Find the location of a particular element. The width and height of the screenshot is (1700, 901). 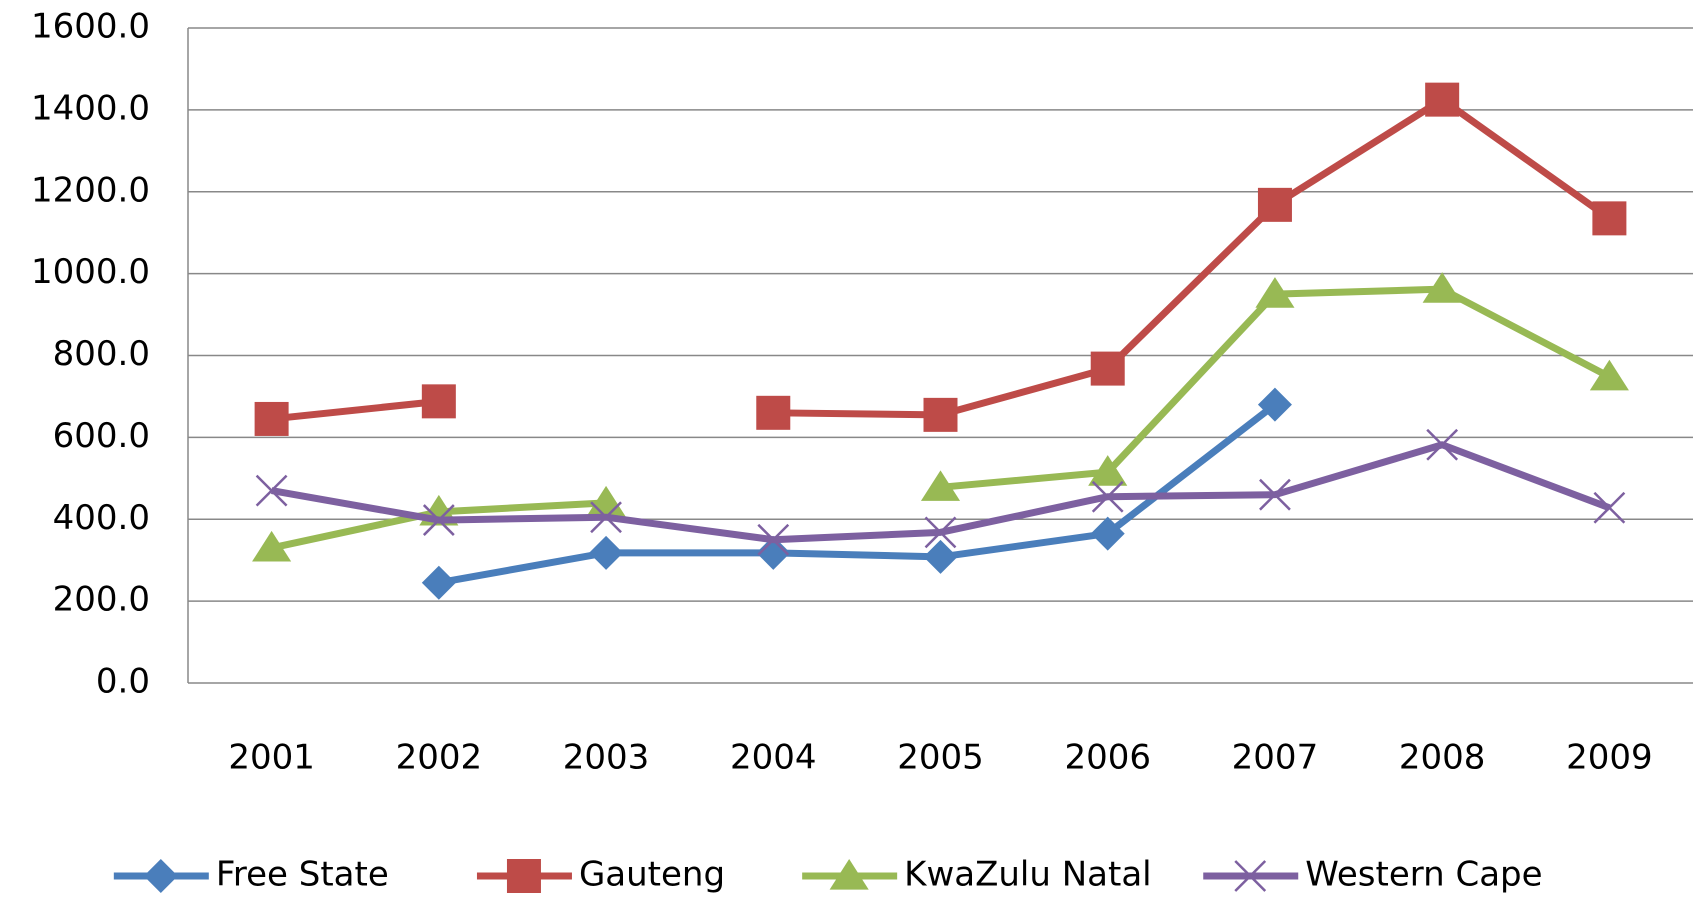

x-tick-label: 2002 is located at coordinates (439, 758).